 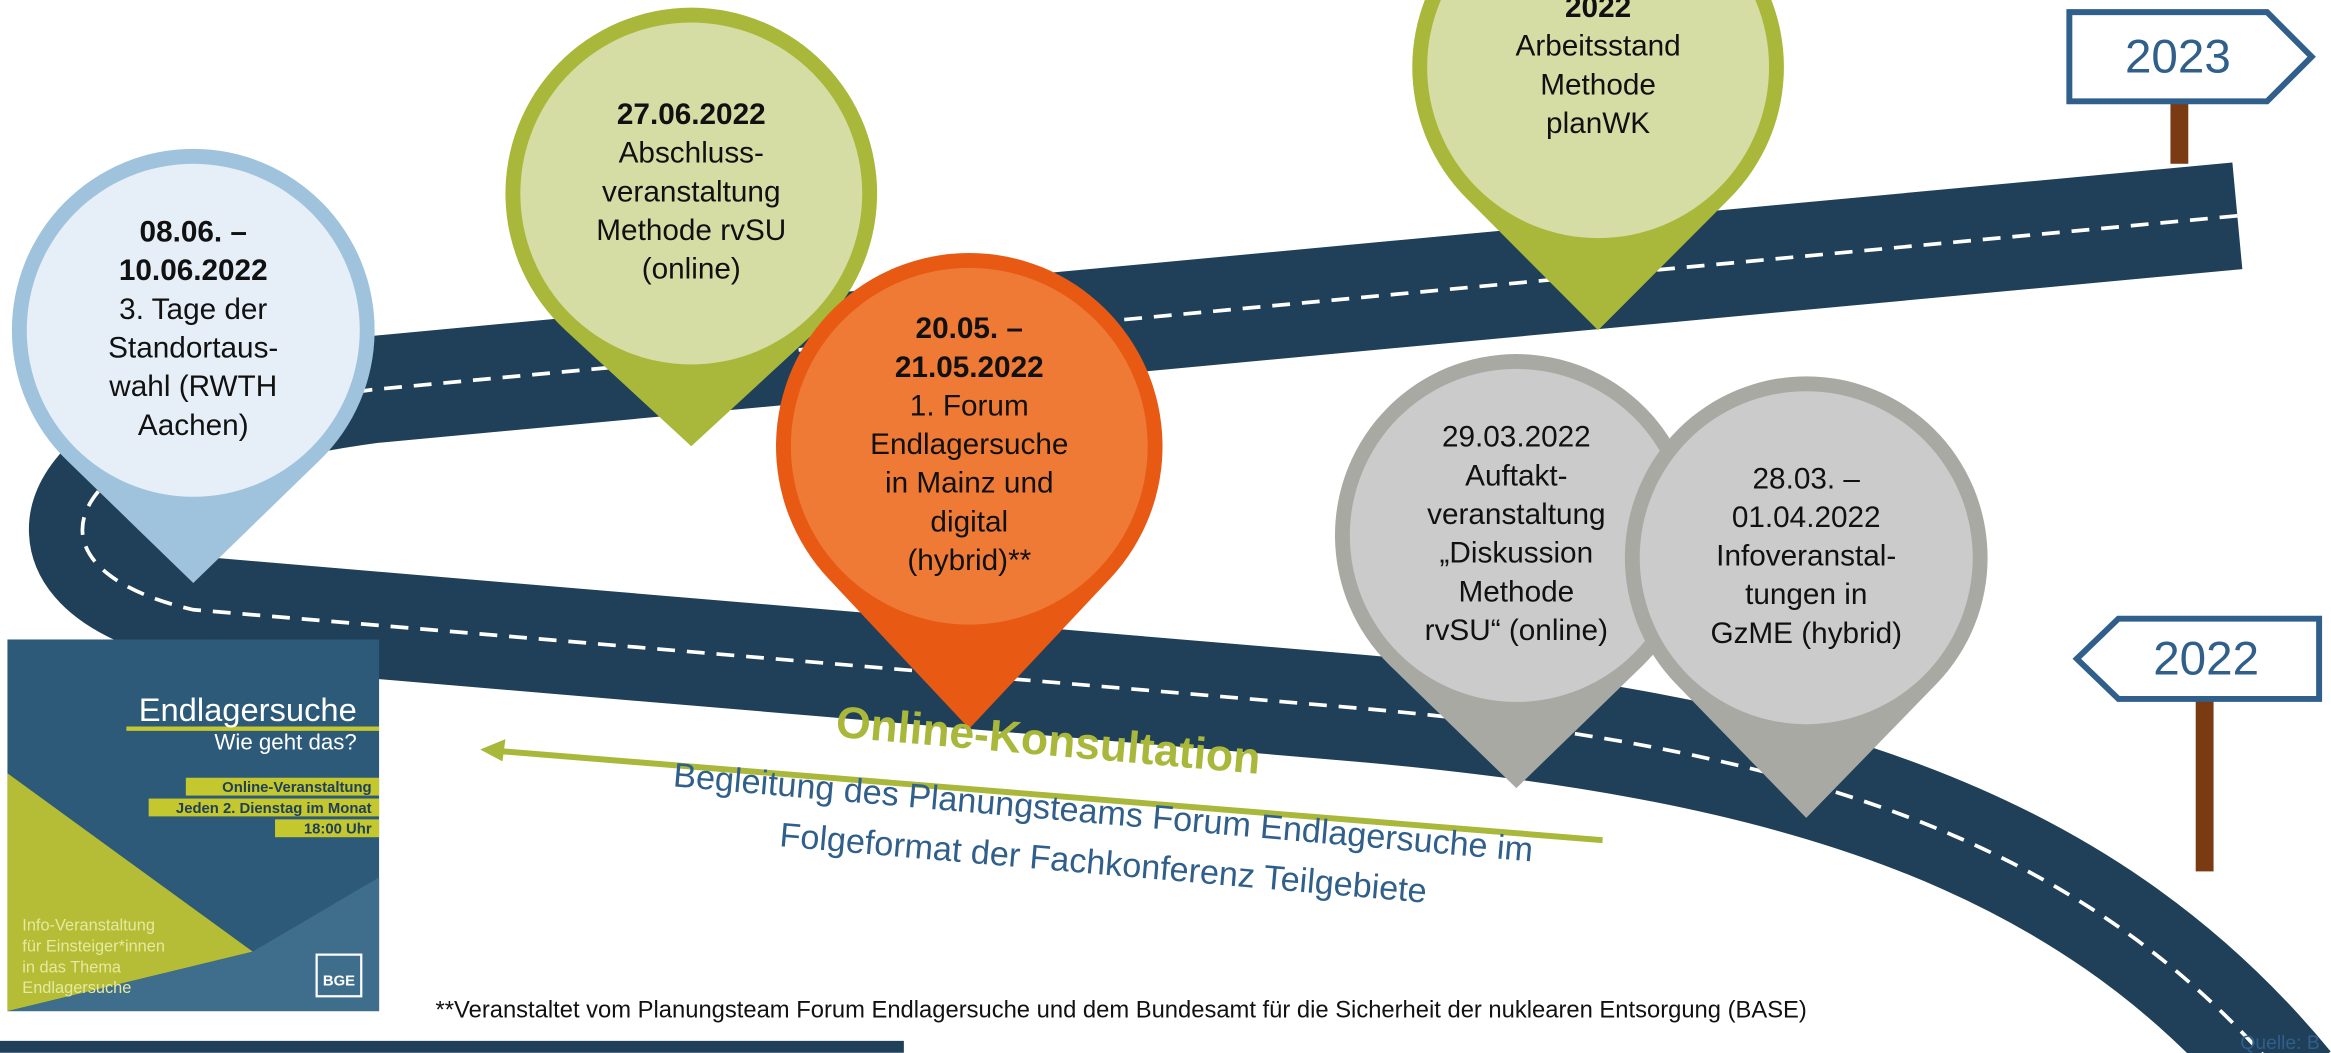 What do you see at coordinates (1516, 630) in the screenshot?
I see `pin-text: rvSU“ (online)` at bounding box center [1516, 630].